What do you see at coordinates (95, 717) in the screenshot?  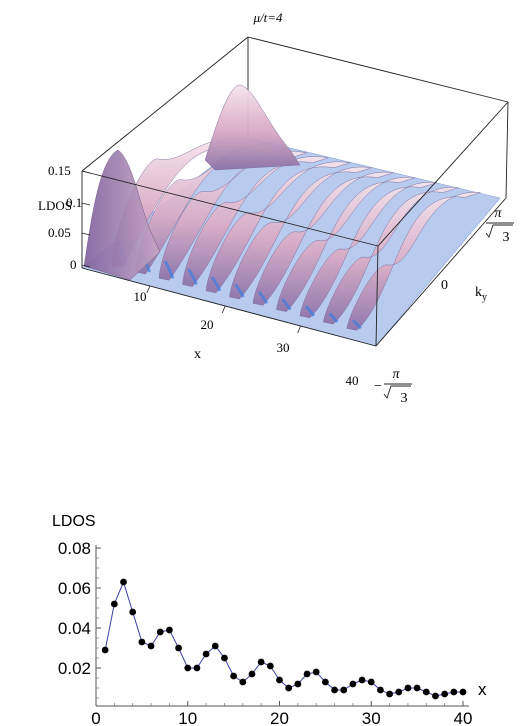 I see `x-tick-label: 0` at bounding box center [95, 717].